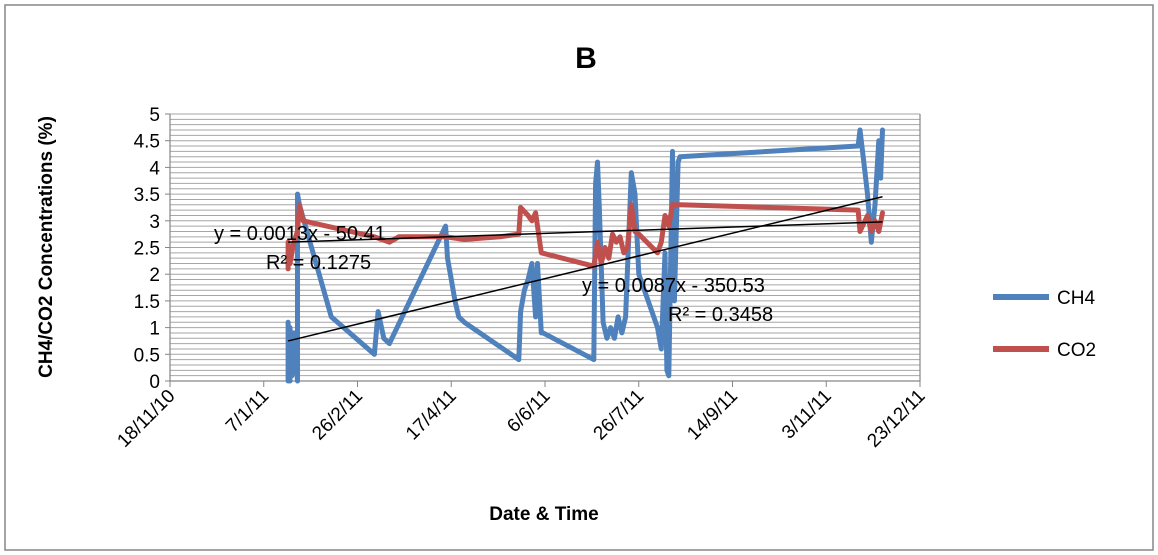 This screenshot has width=1158, height=555. What do you see at coordinates (154, 382) in the screenshot?
I see `y-tick-label: 0` at bounding box center [154, 382].